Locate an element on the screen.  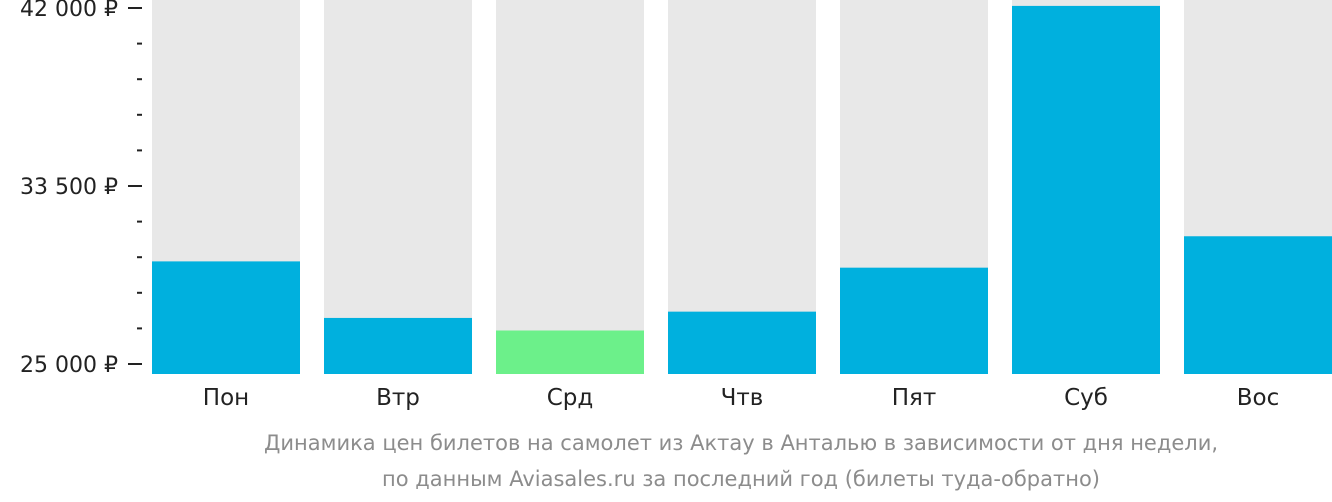
x-axis-labels: Пон Втр Срд Чтв Пят Суб Вос is located at coordinates (741, 398).